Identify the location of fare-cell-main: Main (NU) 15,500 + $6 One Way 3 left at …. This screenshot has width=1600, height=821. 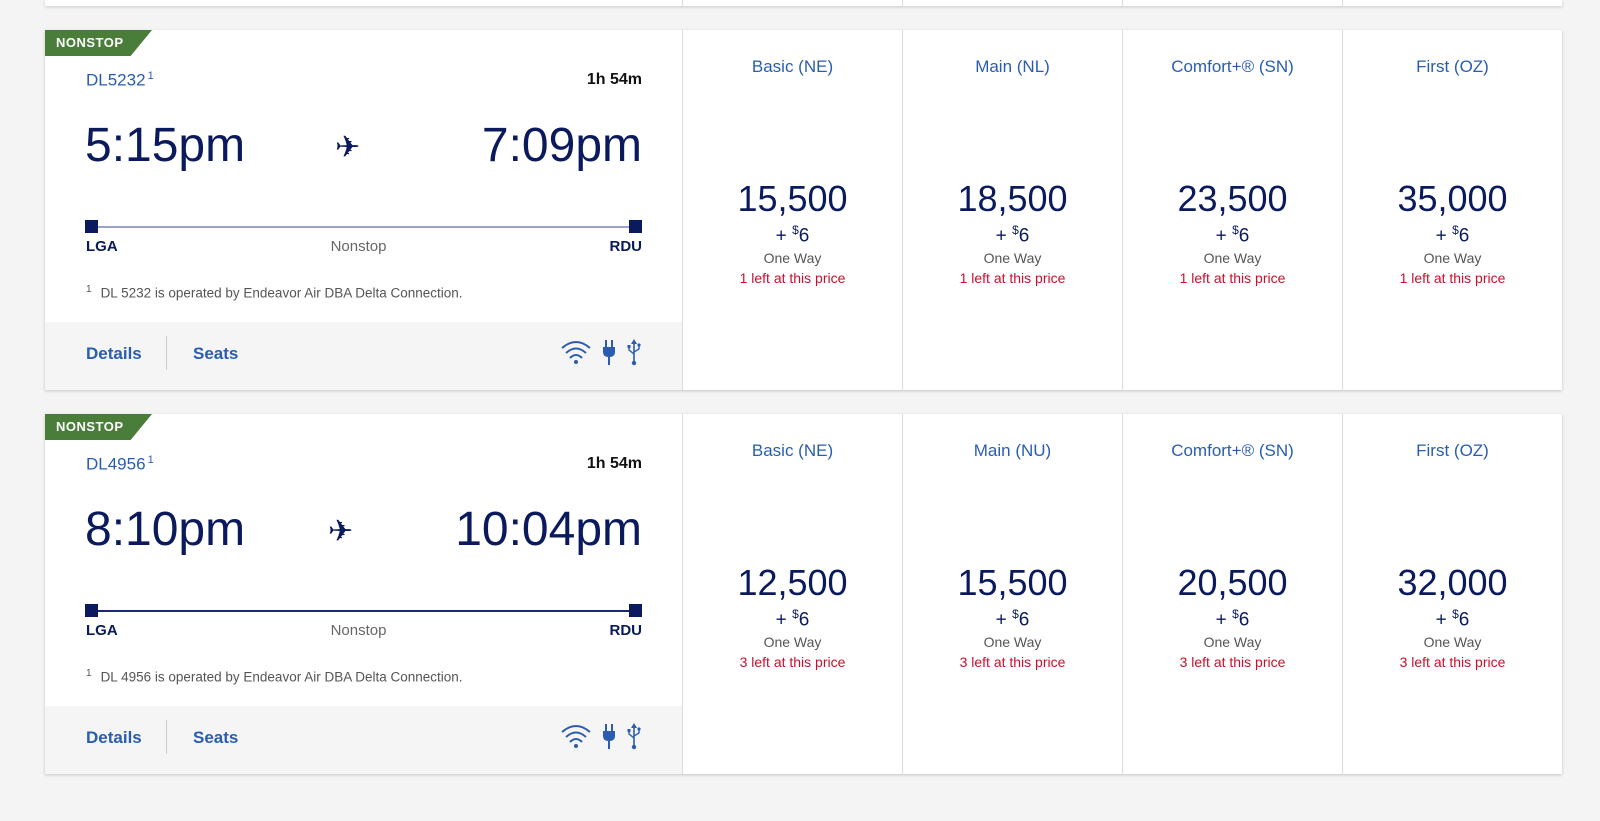
(1012, 594).